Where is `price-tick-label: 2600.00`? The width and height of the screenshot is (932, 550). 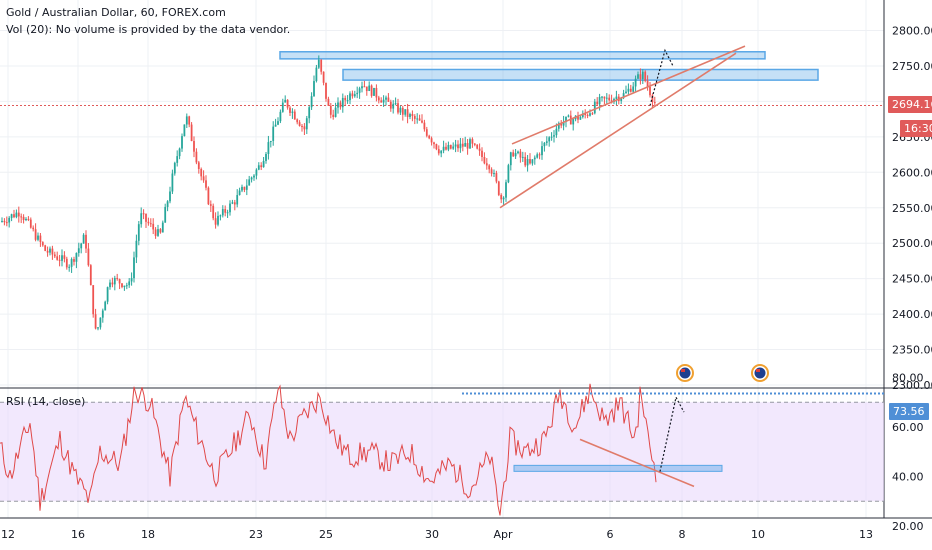
price-tick-label: 2600.00 is located at coordinates (912, 172).